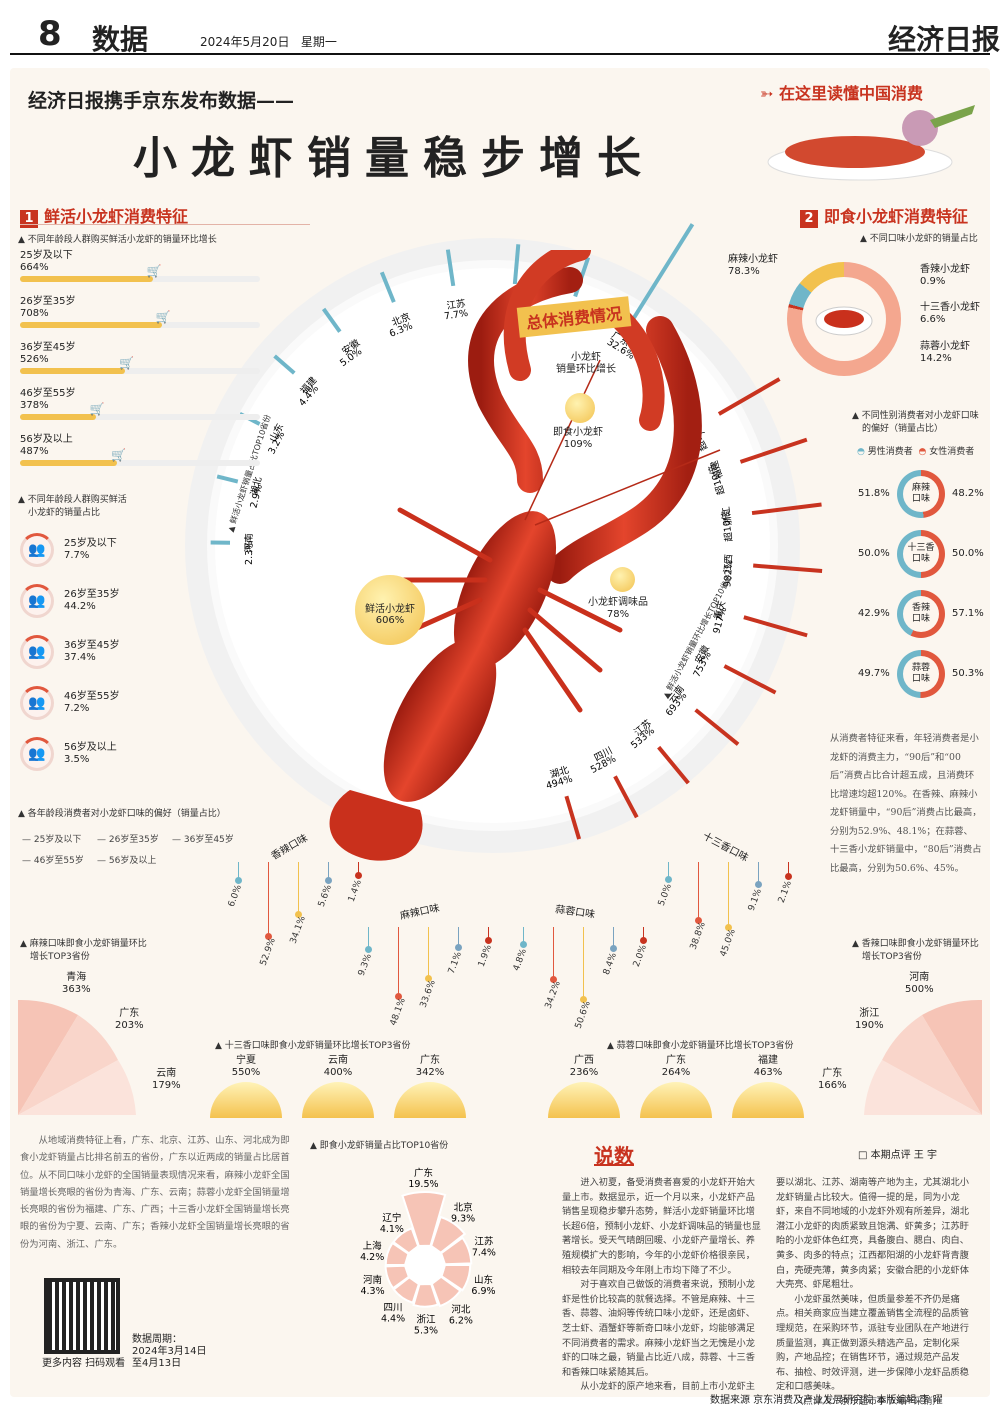 This screenshot has height=1417, width=1000. What do you see at coordinates (92, 645) in the screenshot?
I see `age-share-label: 36岁至45岁` at bounding box center [92, 645].